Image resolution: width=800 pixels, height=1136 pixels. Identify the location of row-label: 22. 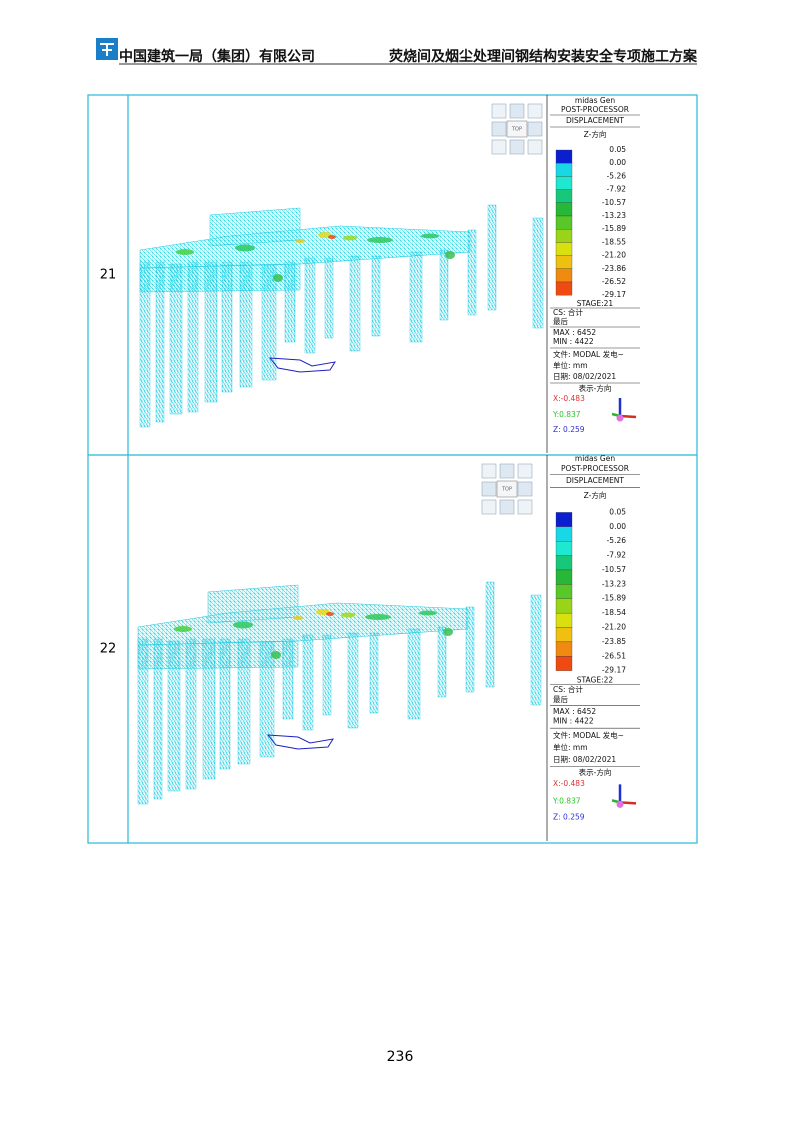
(108, 649).